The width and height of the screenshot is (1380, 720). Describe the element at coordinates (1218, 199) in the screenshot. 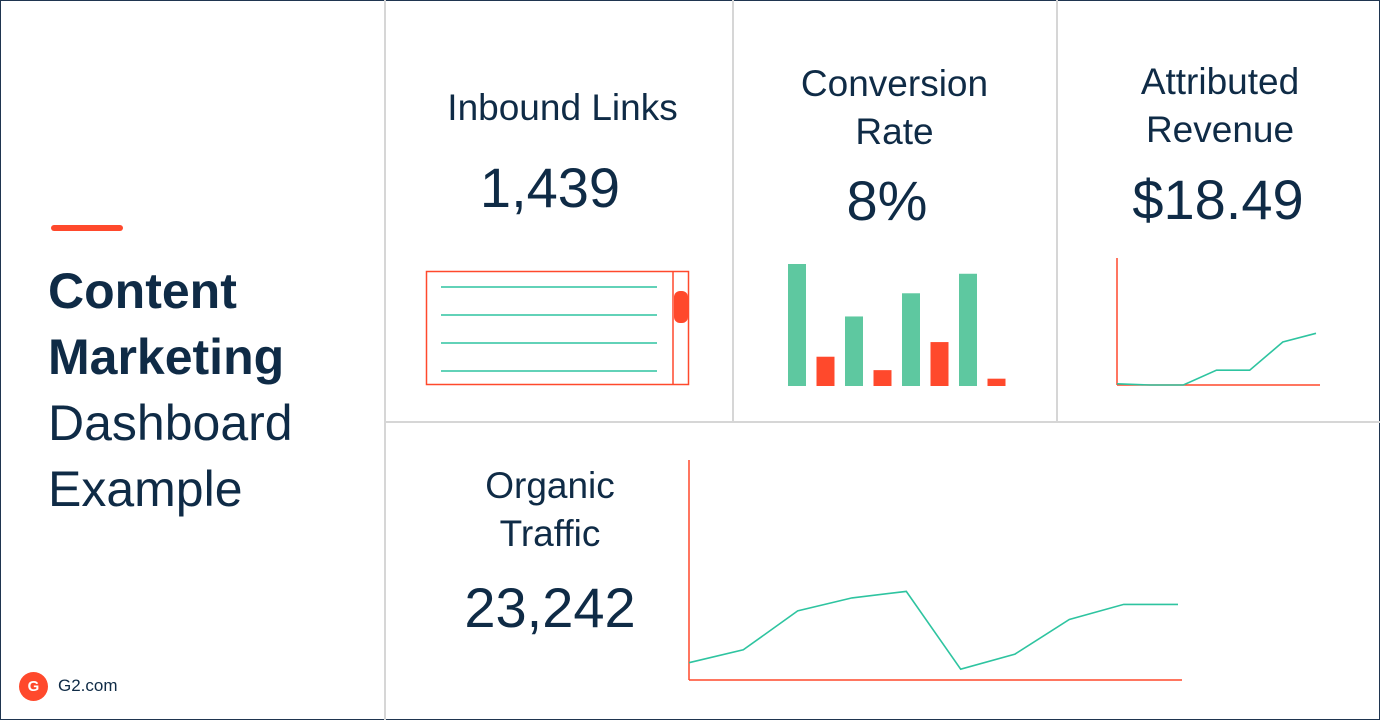

I see `attributed-revenue-value: $18.49` at that location.